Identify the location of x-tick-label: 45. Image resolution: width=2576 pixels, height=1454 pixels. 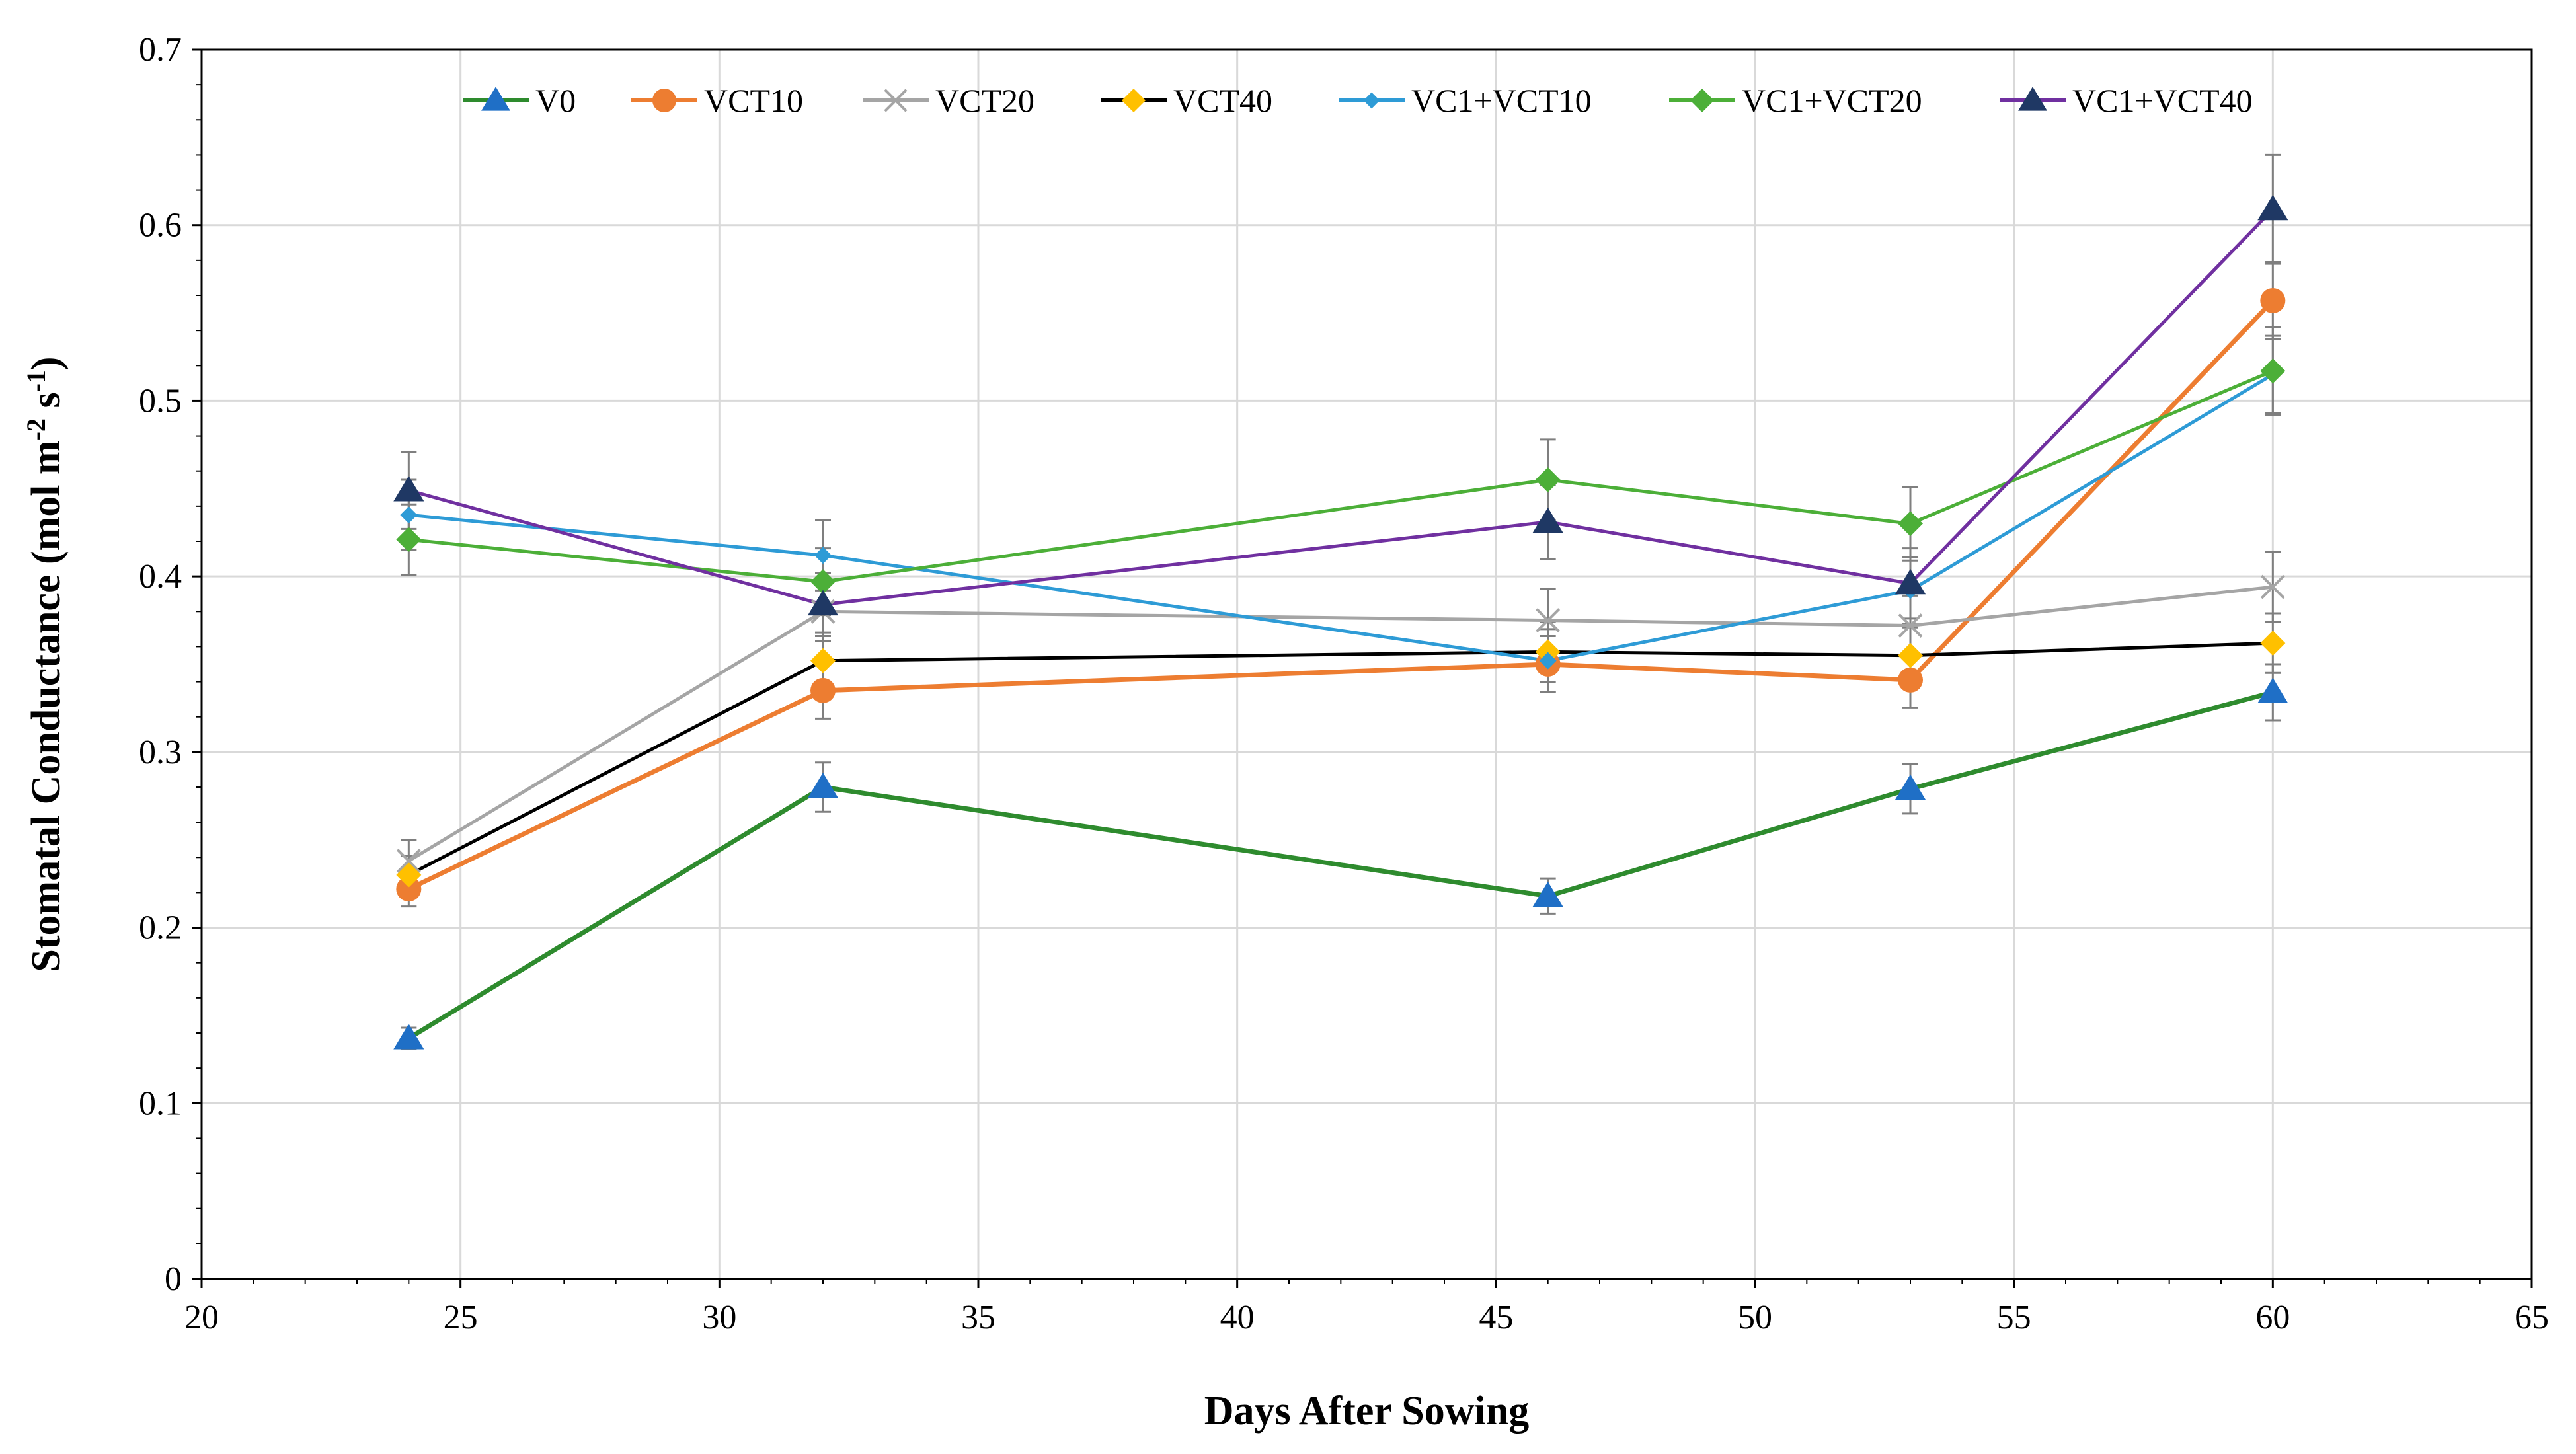
(1496, 1317).